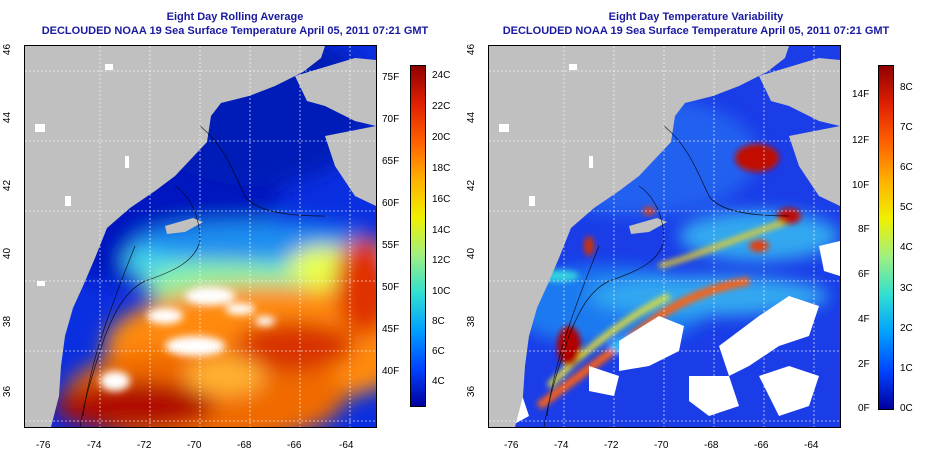 This screenshot has height=475, width=950. I want to click on colorbar-f-label: 12F, so click(861, 140).